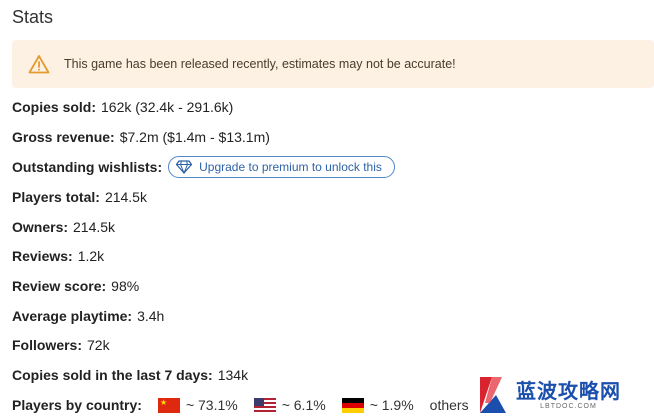 The height and width of the screenshot is (420, 654). I want to click on stat-label: Review score:, so click(59, 286).